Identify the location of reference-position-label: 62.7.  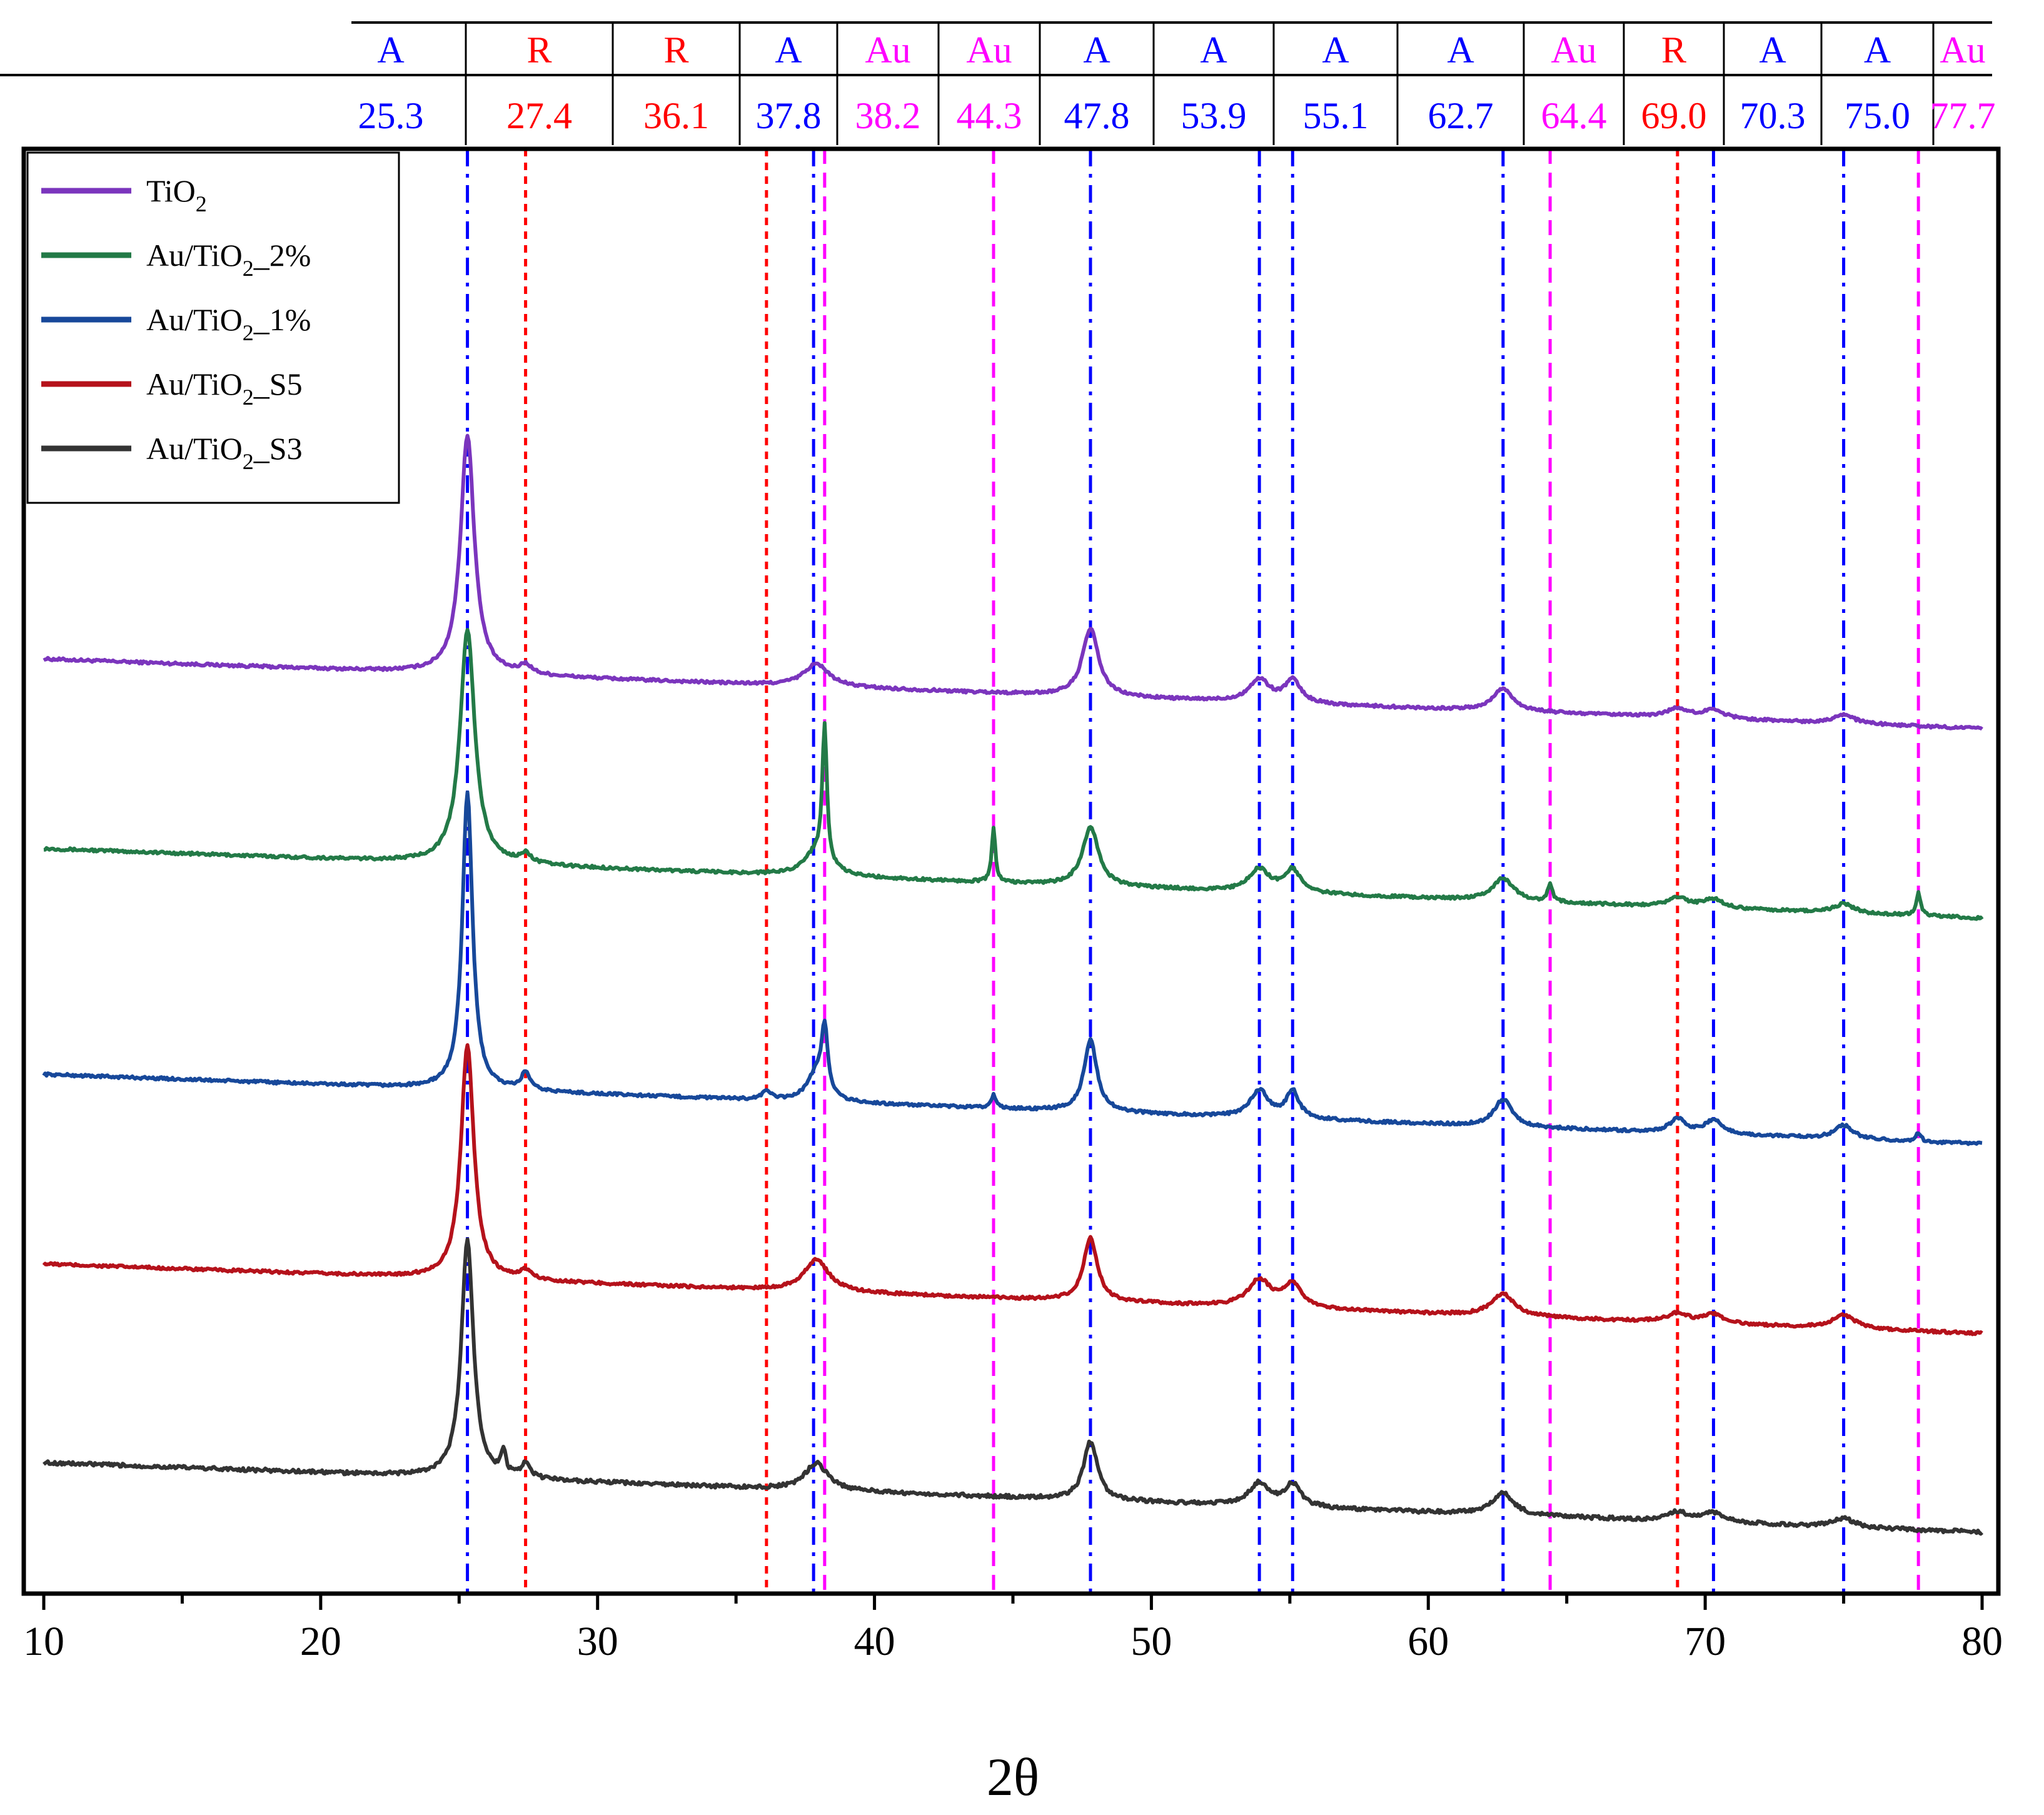
(1461, 115).